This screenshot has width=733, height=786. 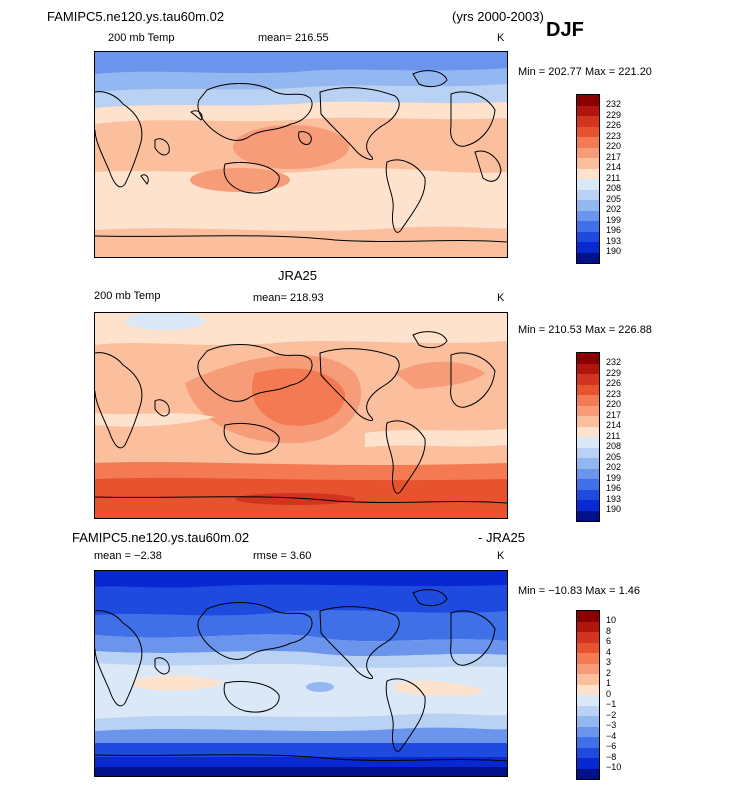 I want to click on panel2-colorbar, so click(x=588, y=437).